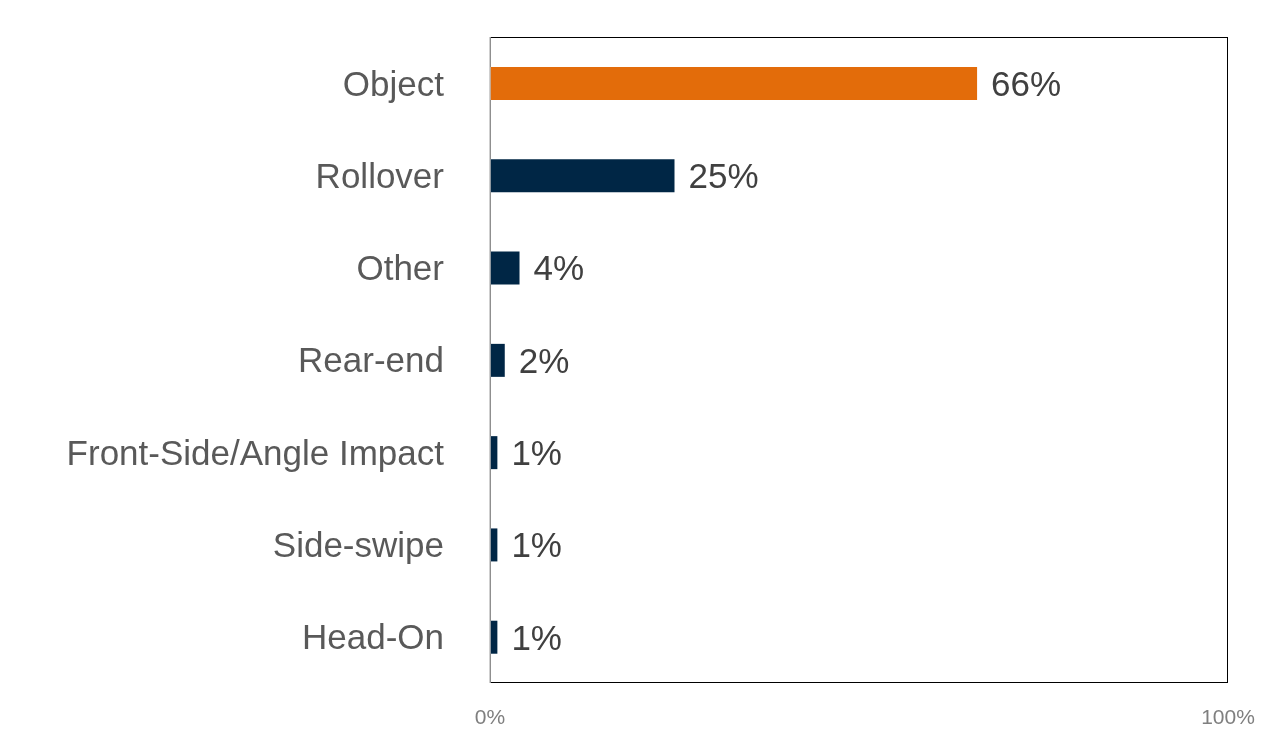 This screenshot has height=752, width=1281. I want to click on x-tick-label: 100%, so click(1228, 716).